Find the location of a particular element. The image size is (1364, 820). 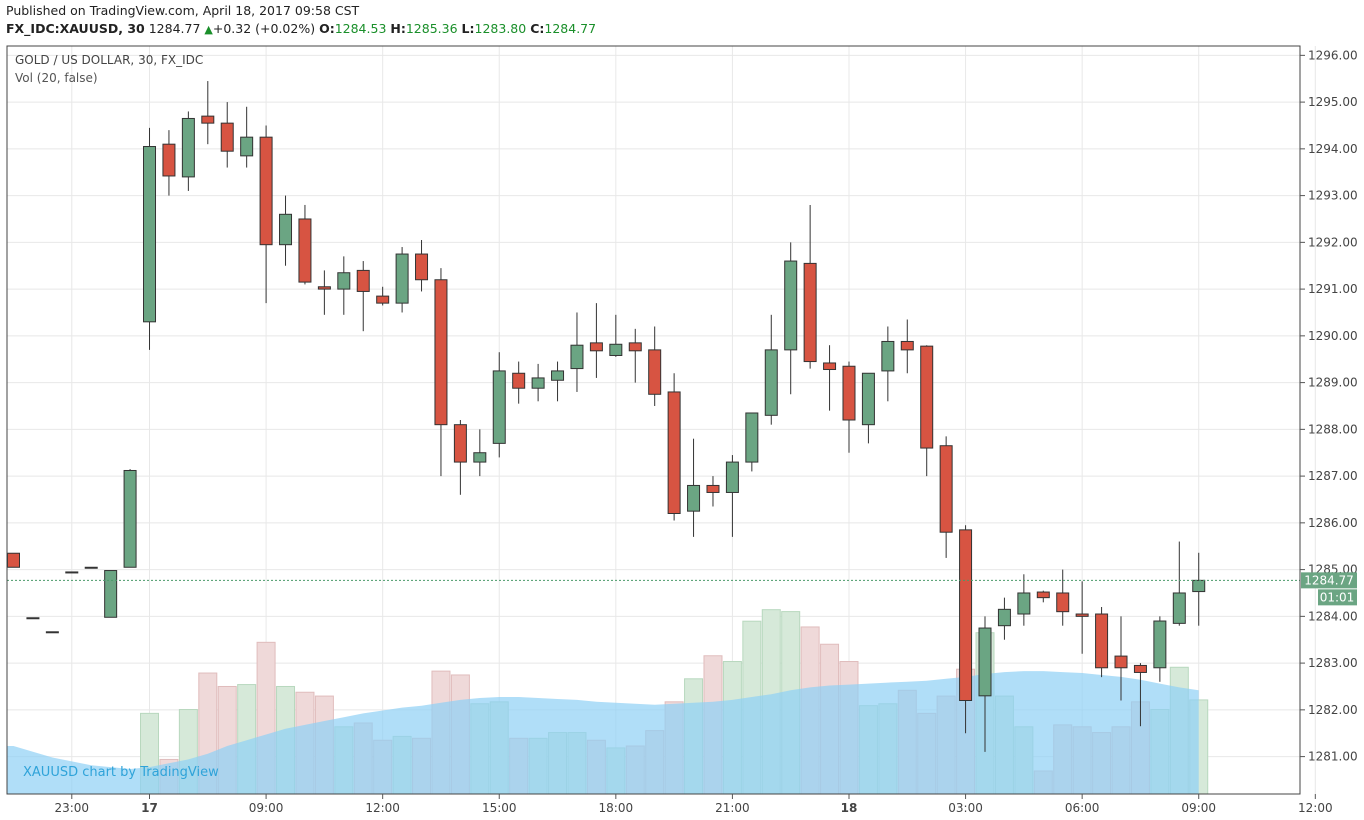

y-tick-label: 1292.00 is located at coordinates (1333, 242).